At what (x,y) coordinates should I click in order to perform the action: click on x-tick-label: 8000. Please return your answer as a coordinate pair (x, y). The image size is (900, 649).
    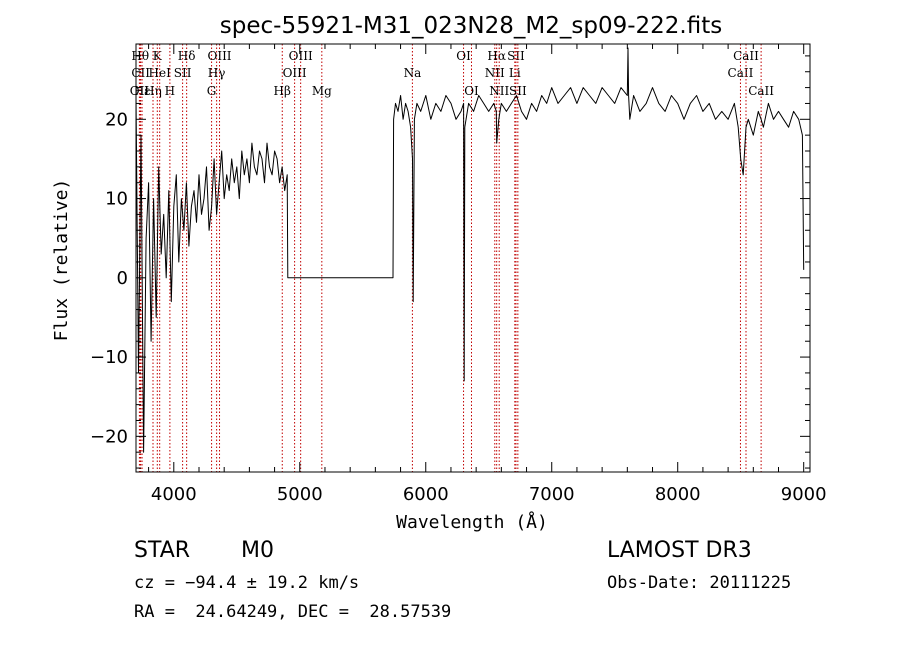
    Looking at the image, I should click on (678, 494).